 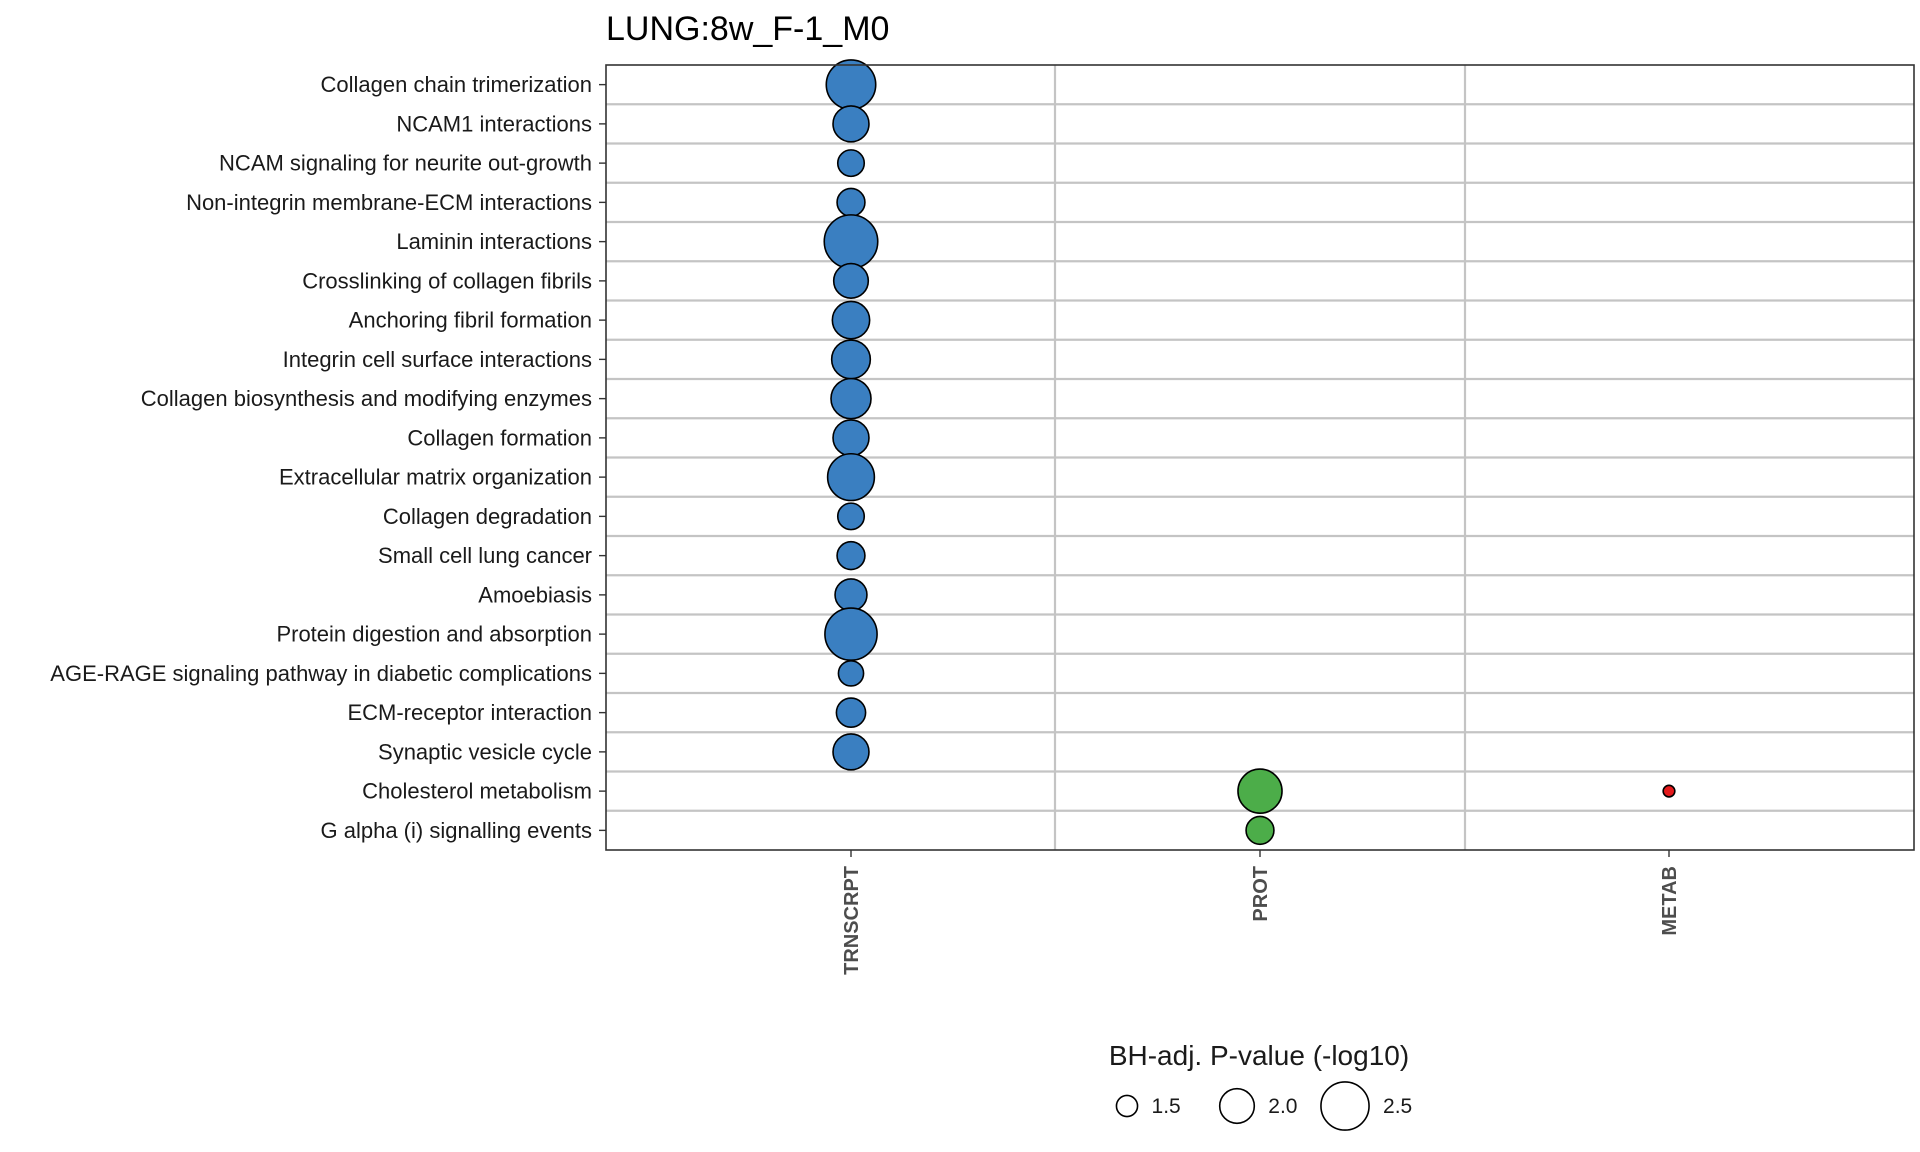 I want to click on y-tick-label: Crosslinking of collagen fibrils, so click(x=447, y=280).